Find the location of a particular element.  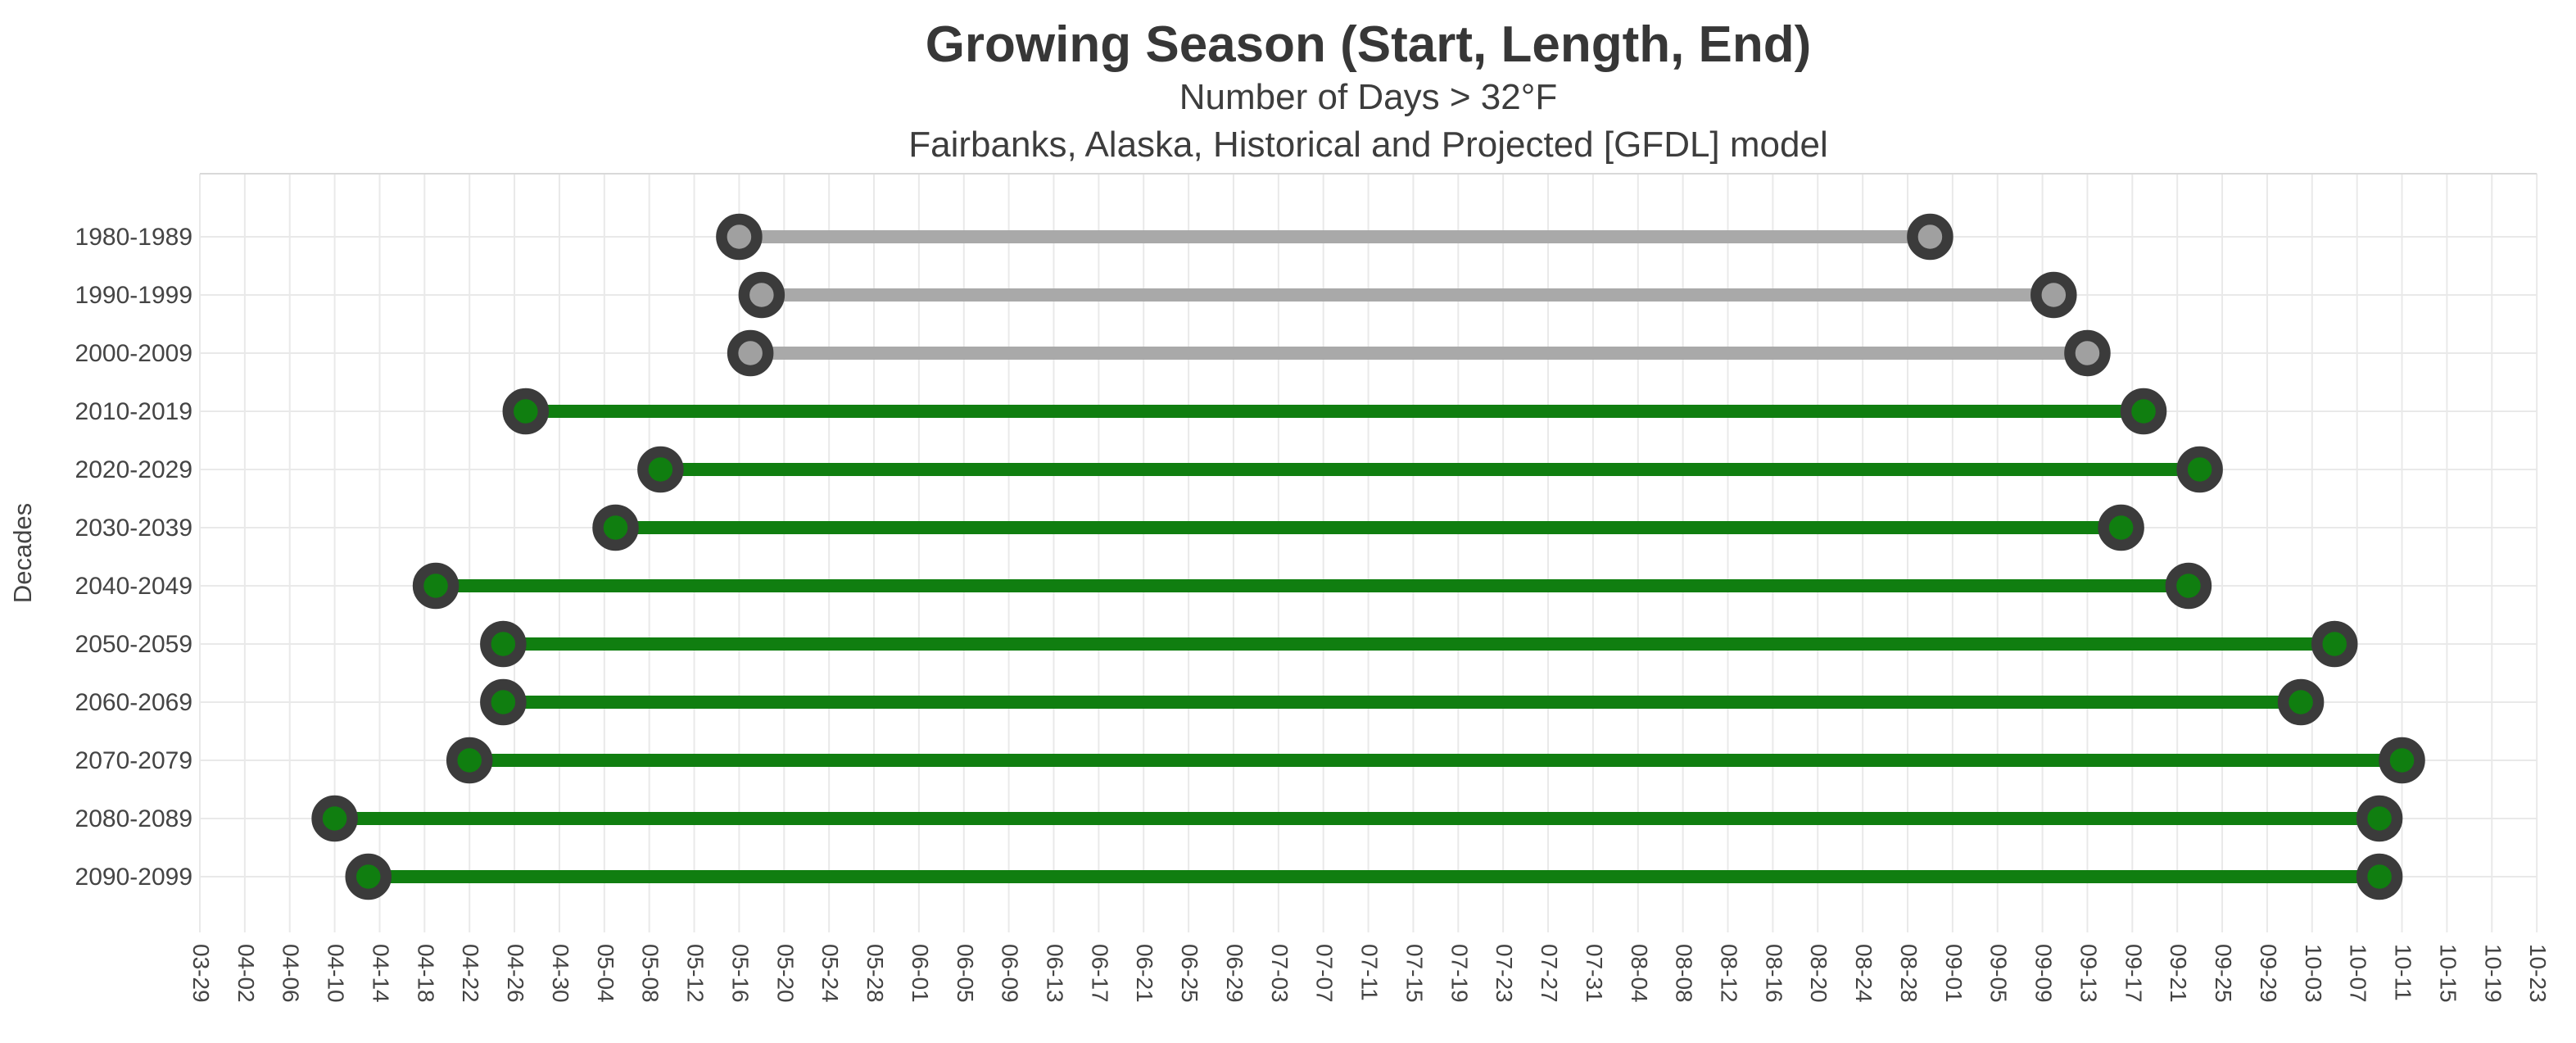

x-tick-label: 05-12 is located at coordinates (696, 973).